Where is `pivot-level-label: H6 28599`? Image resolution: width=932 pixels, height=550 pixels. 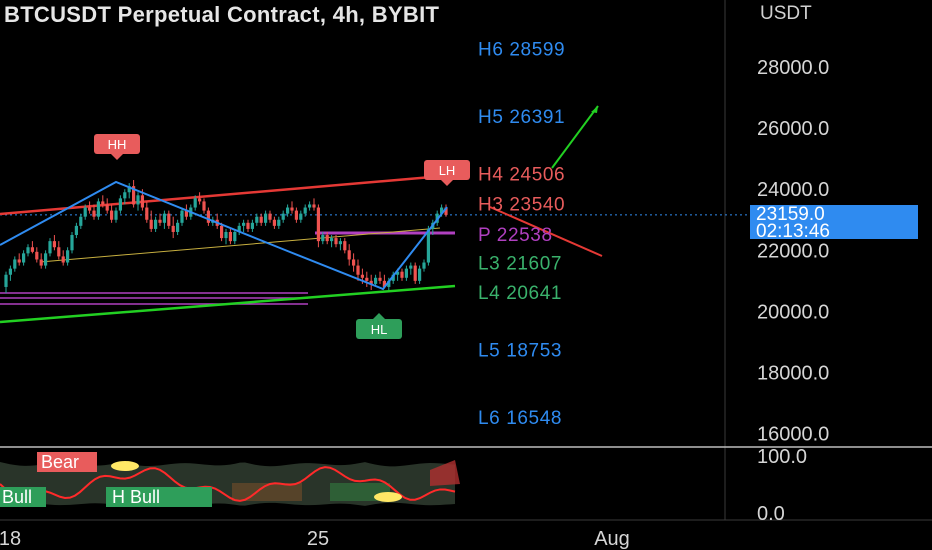
pivot-level-label: H6 28599 is located at coordinates (521, 50).